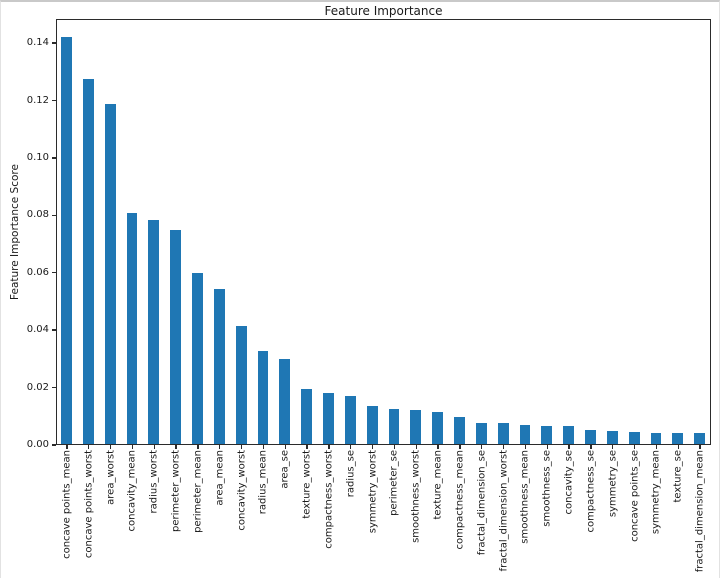 This screenshot has height=578, width=720. I want to click on x-tick-label: smoothness_se, so click(547, 488).